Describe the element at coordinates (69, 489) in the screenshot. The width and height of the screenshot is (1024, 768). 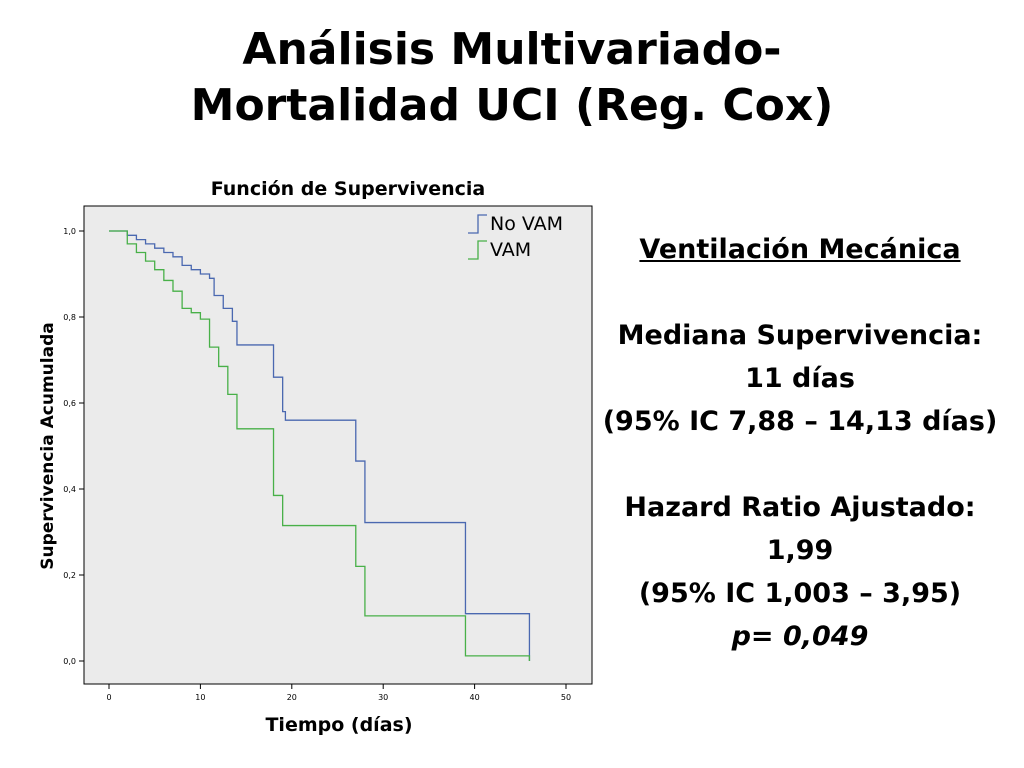
I see `y-tick-label: 0,4` at that location.